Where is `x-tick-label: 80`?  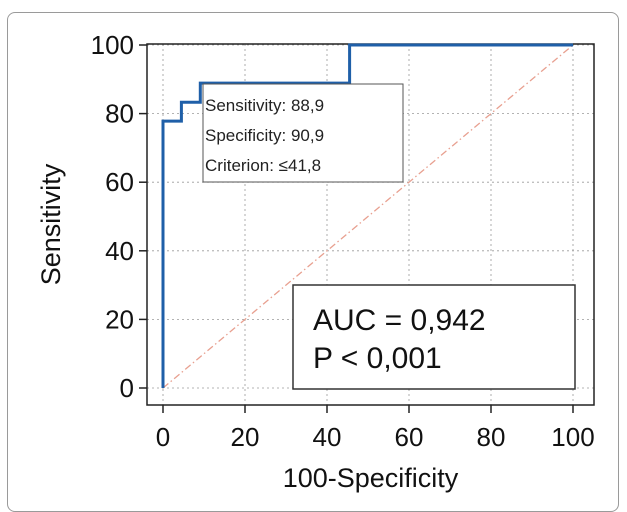
x-tick-label: 80 is located at coordinates (491, 437).